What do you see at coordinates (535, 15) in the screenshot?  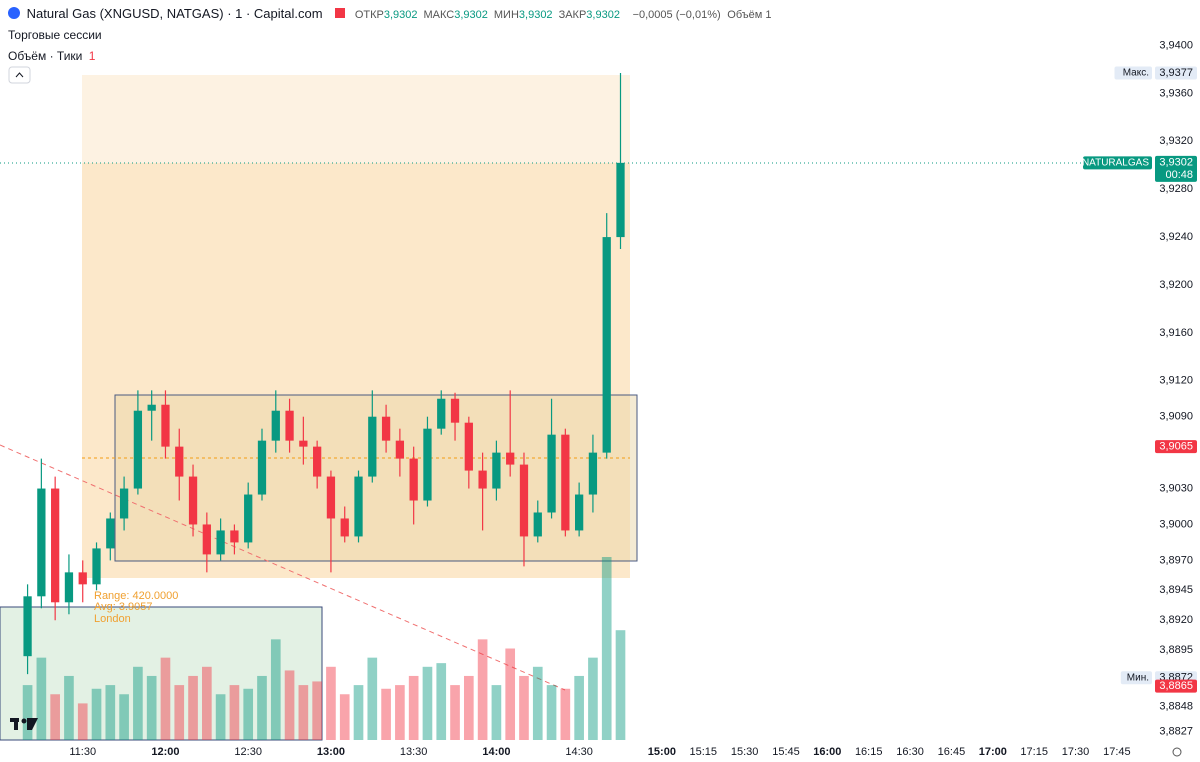 I see `ohlc-value: 3,9302` at bounding box center [535, 15].